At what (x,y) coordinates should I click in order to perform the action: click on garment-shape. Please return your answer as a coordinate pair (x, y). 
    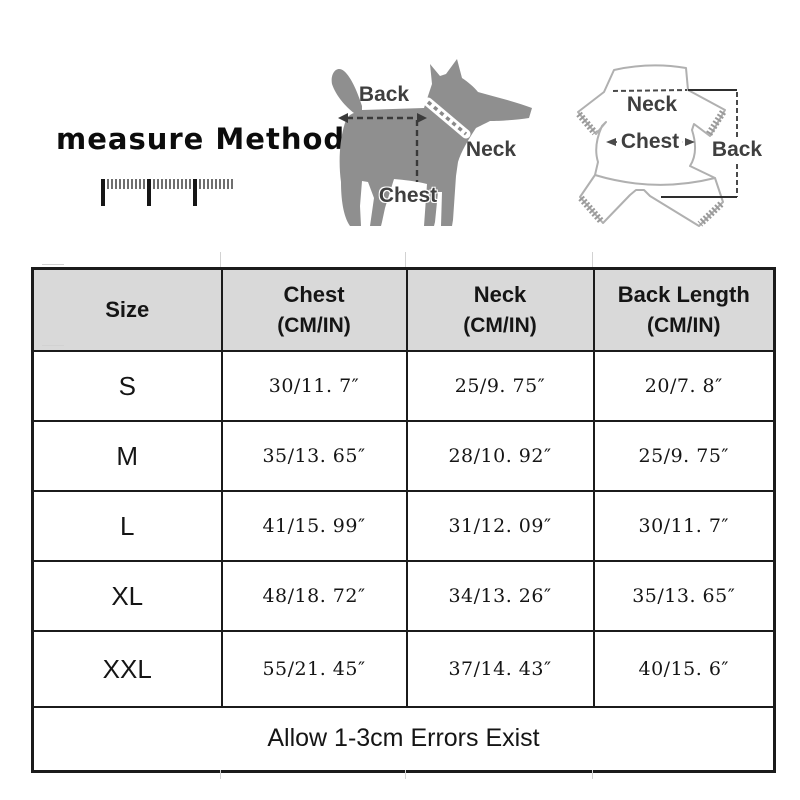
    Looking at the image, I should click on (651, 145).